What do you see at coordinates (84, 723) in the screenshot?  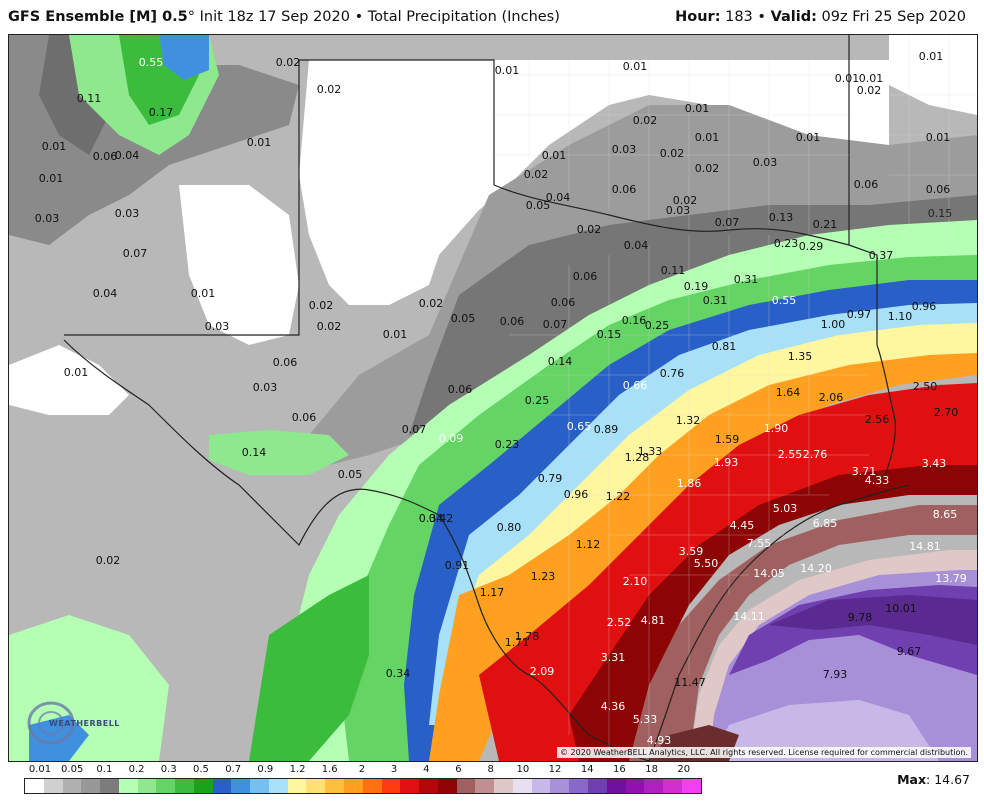 I see `logo-text: WEATHERBELL` at bounding box center [84, 723].